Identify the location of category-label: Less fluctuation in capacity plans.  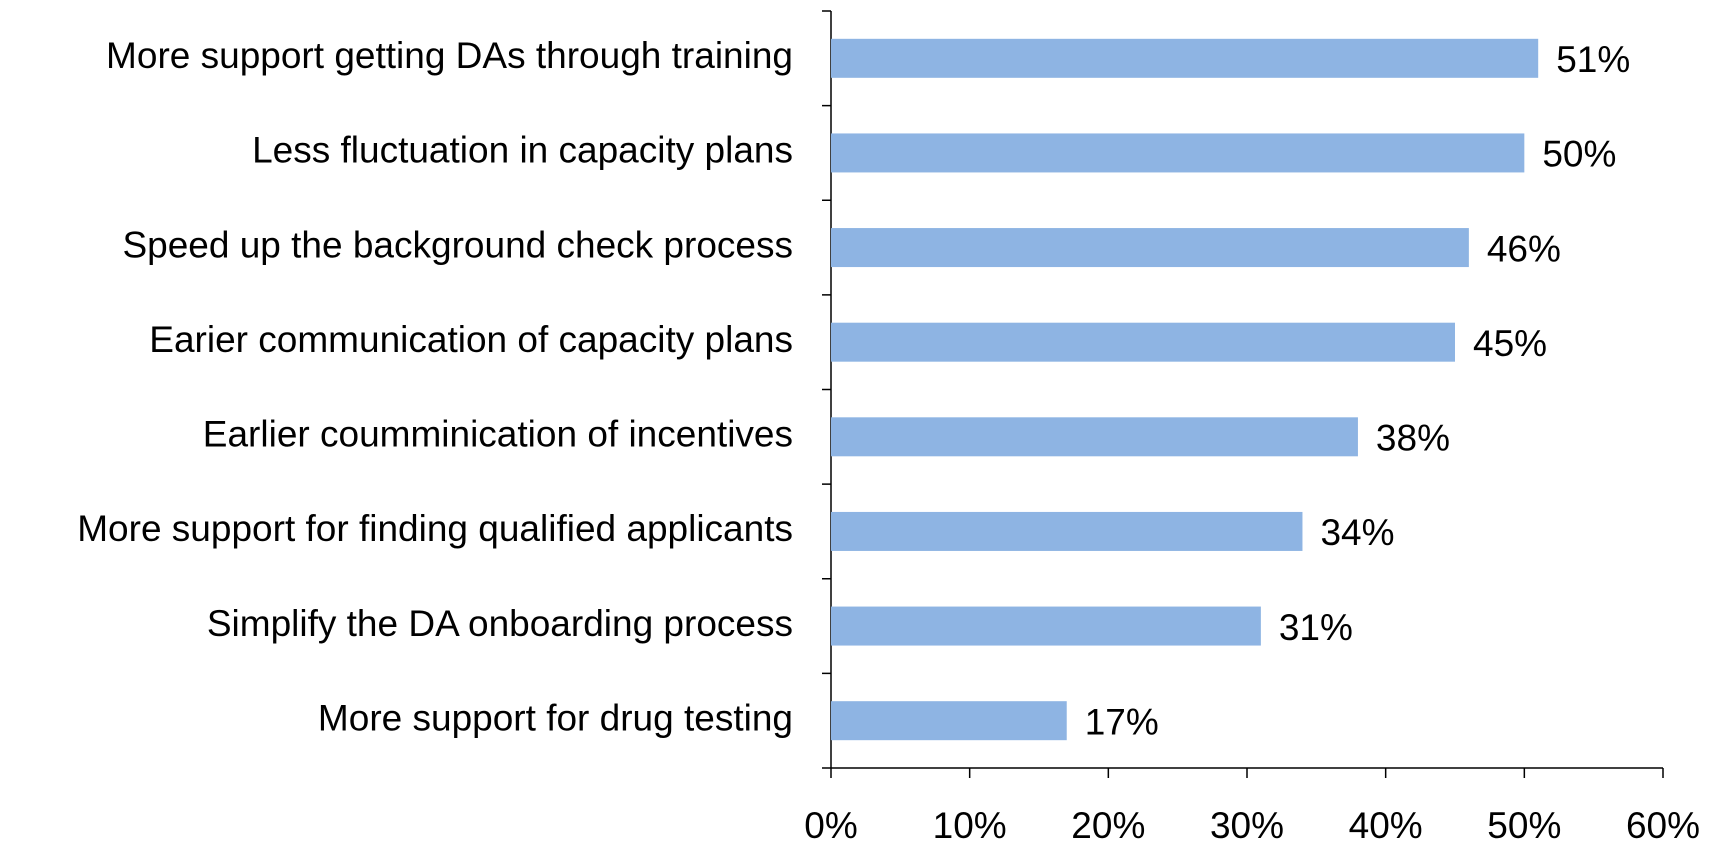
(522, 150).